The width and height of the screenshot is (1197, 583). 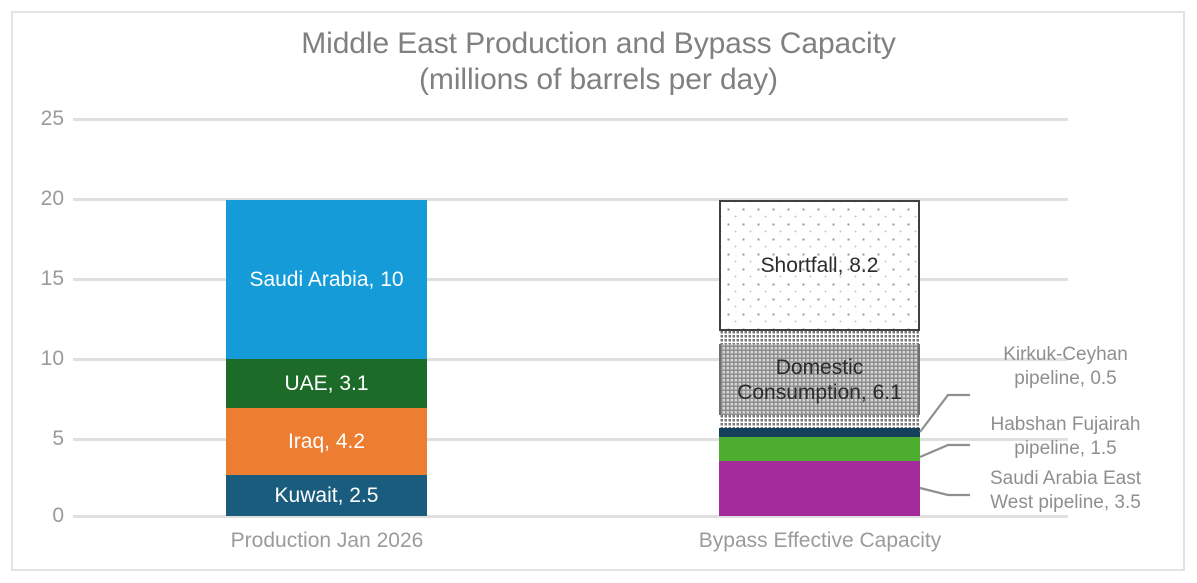 I want to click on bar-segment-uae: UAE, 3.1, so click(x=326, y=383).